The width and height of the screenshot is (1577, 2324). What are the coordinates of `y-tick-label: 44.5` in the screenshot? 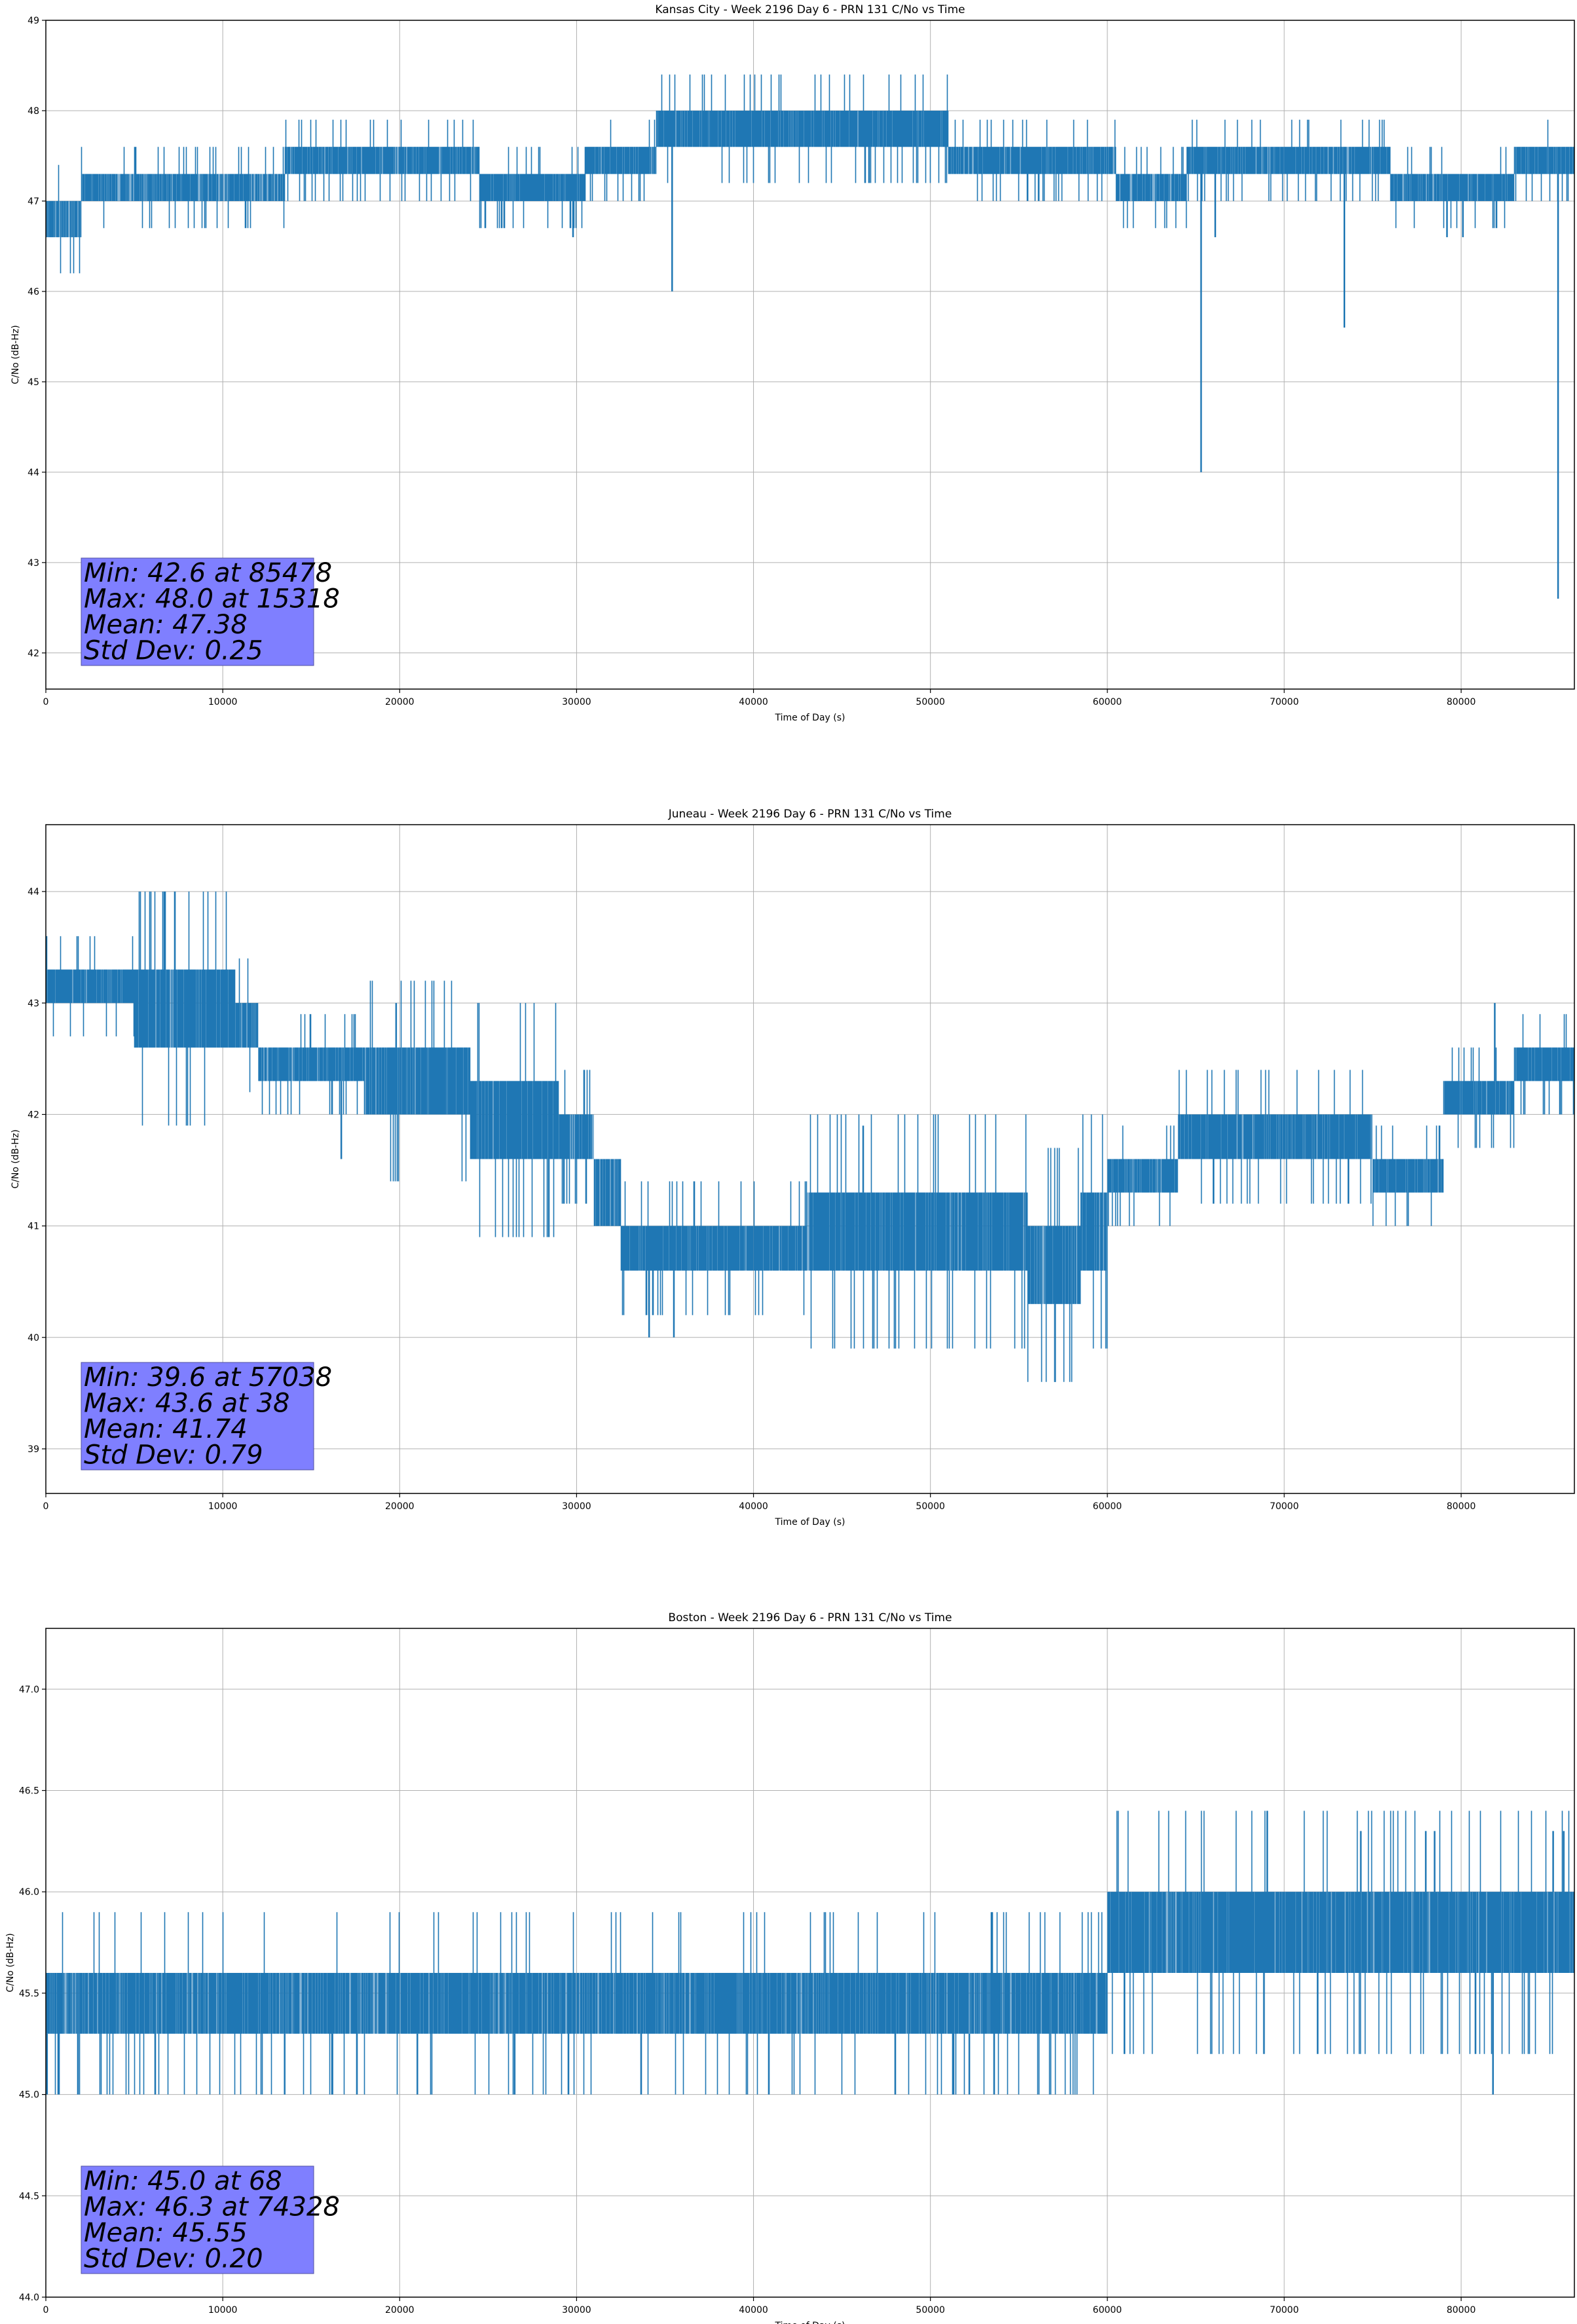 It's located at (29, 2196).